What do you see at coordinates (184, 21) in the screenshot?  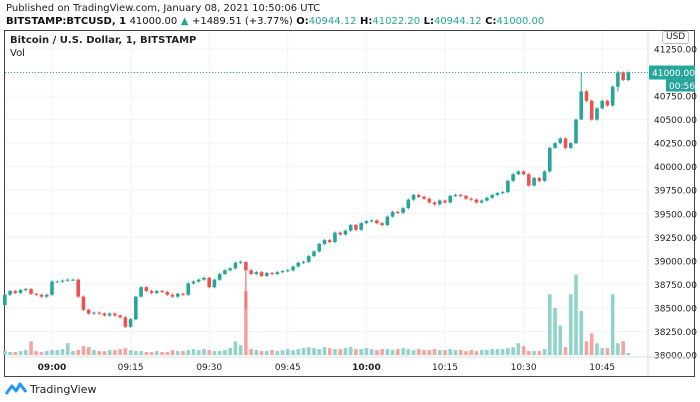 I see `up-arrow-icon: ▲` at bounding box center [184, 21].